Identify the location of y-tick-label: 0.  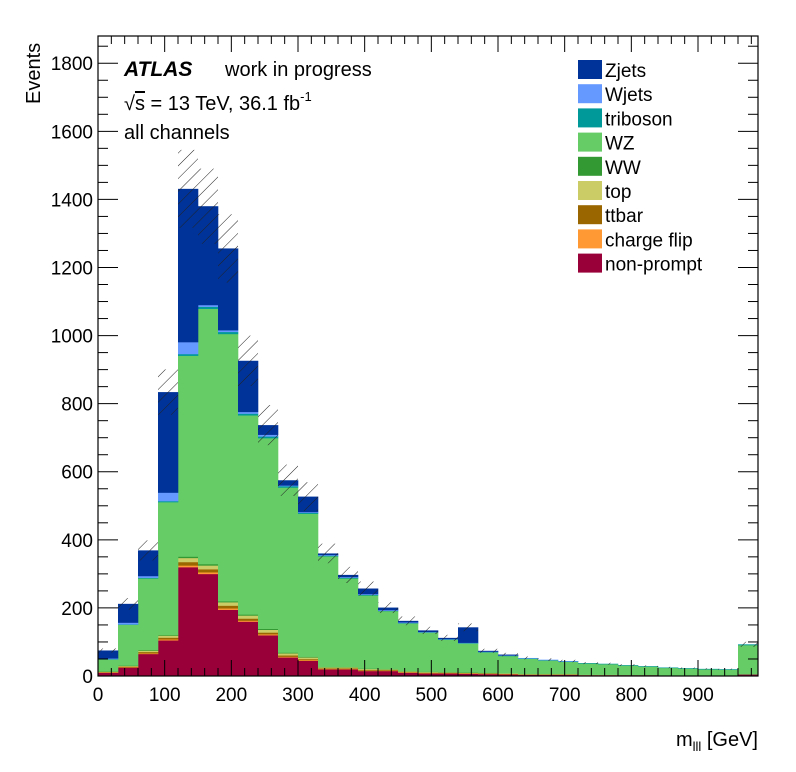
(87, 677).